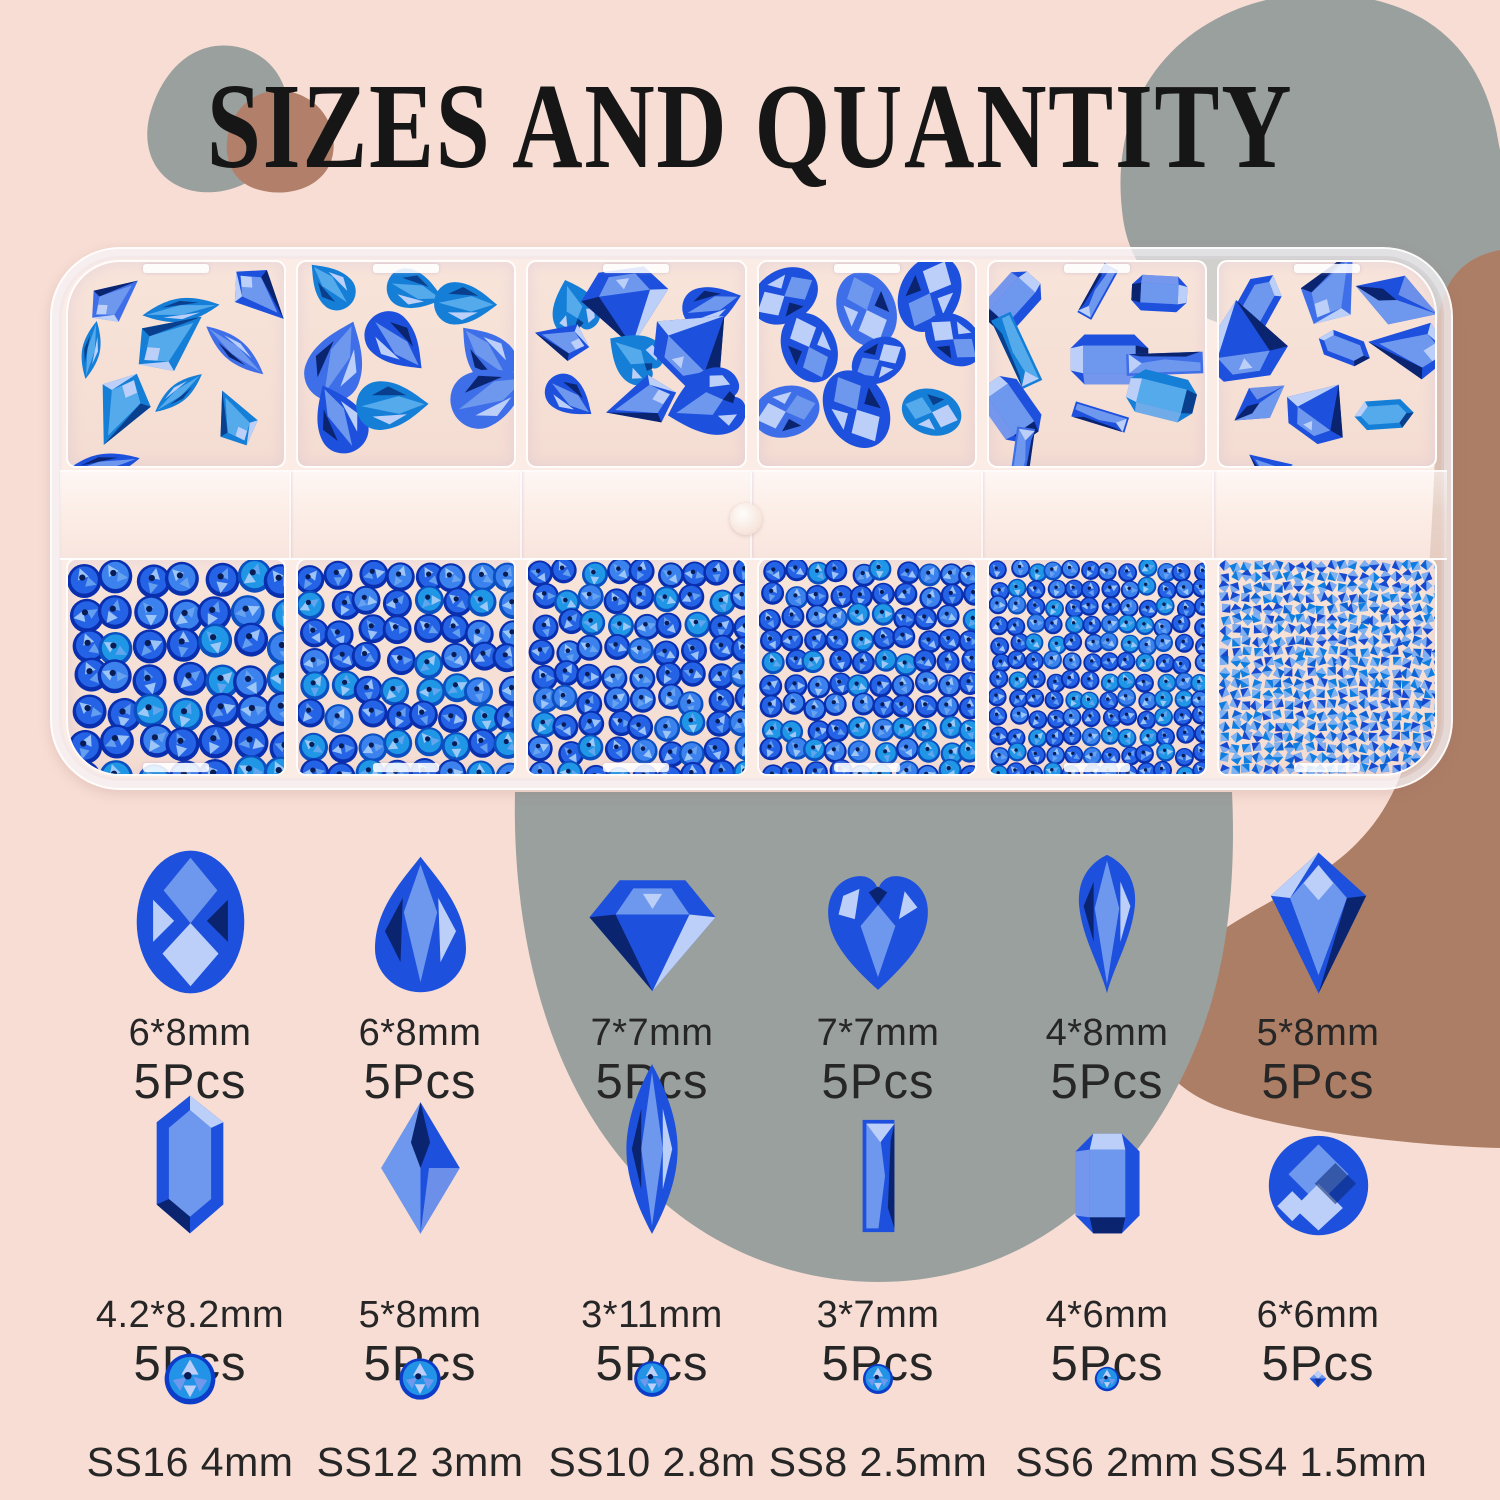 The image size is (1500, 1500). I want to click on decorative-blob-brown-right, so click(1325, 699).